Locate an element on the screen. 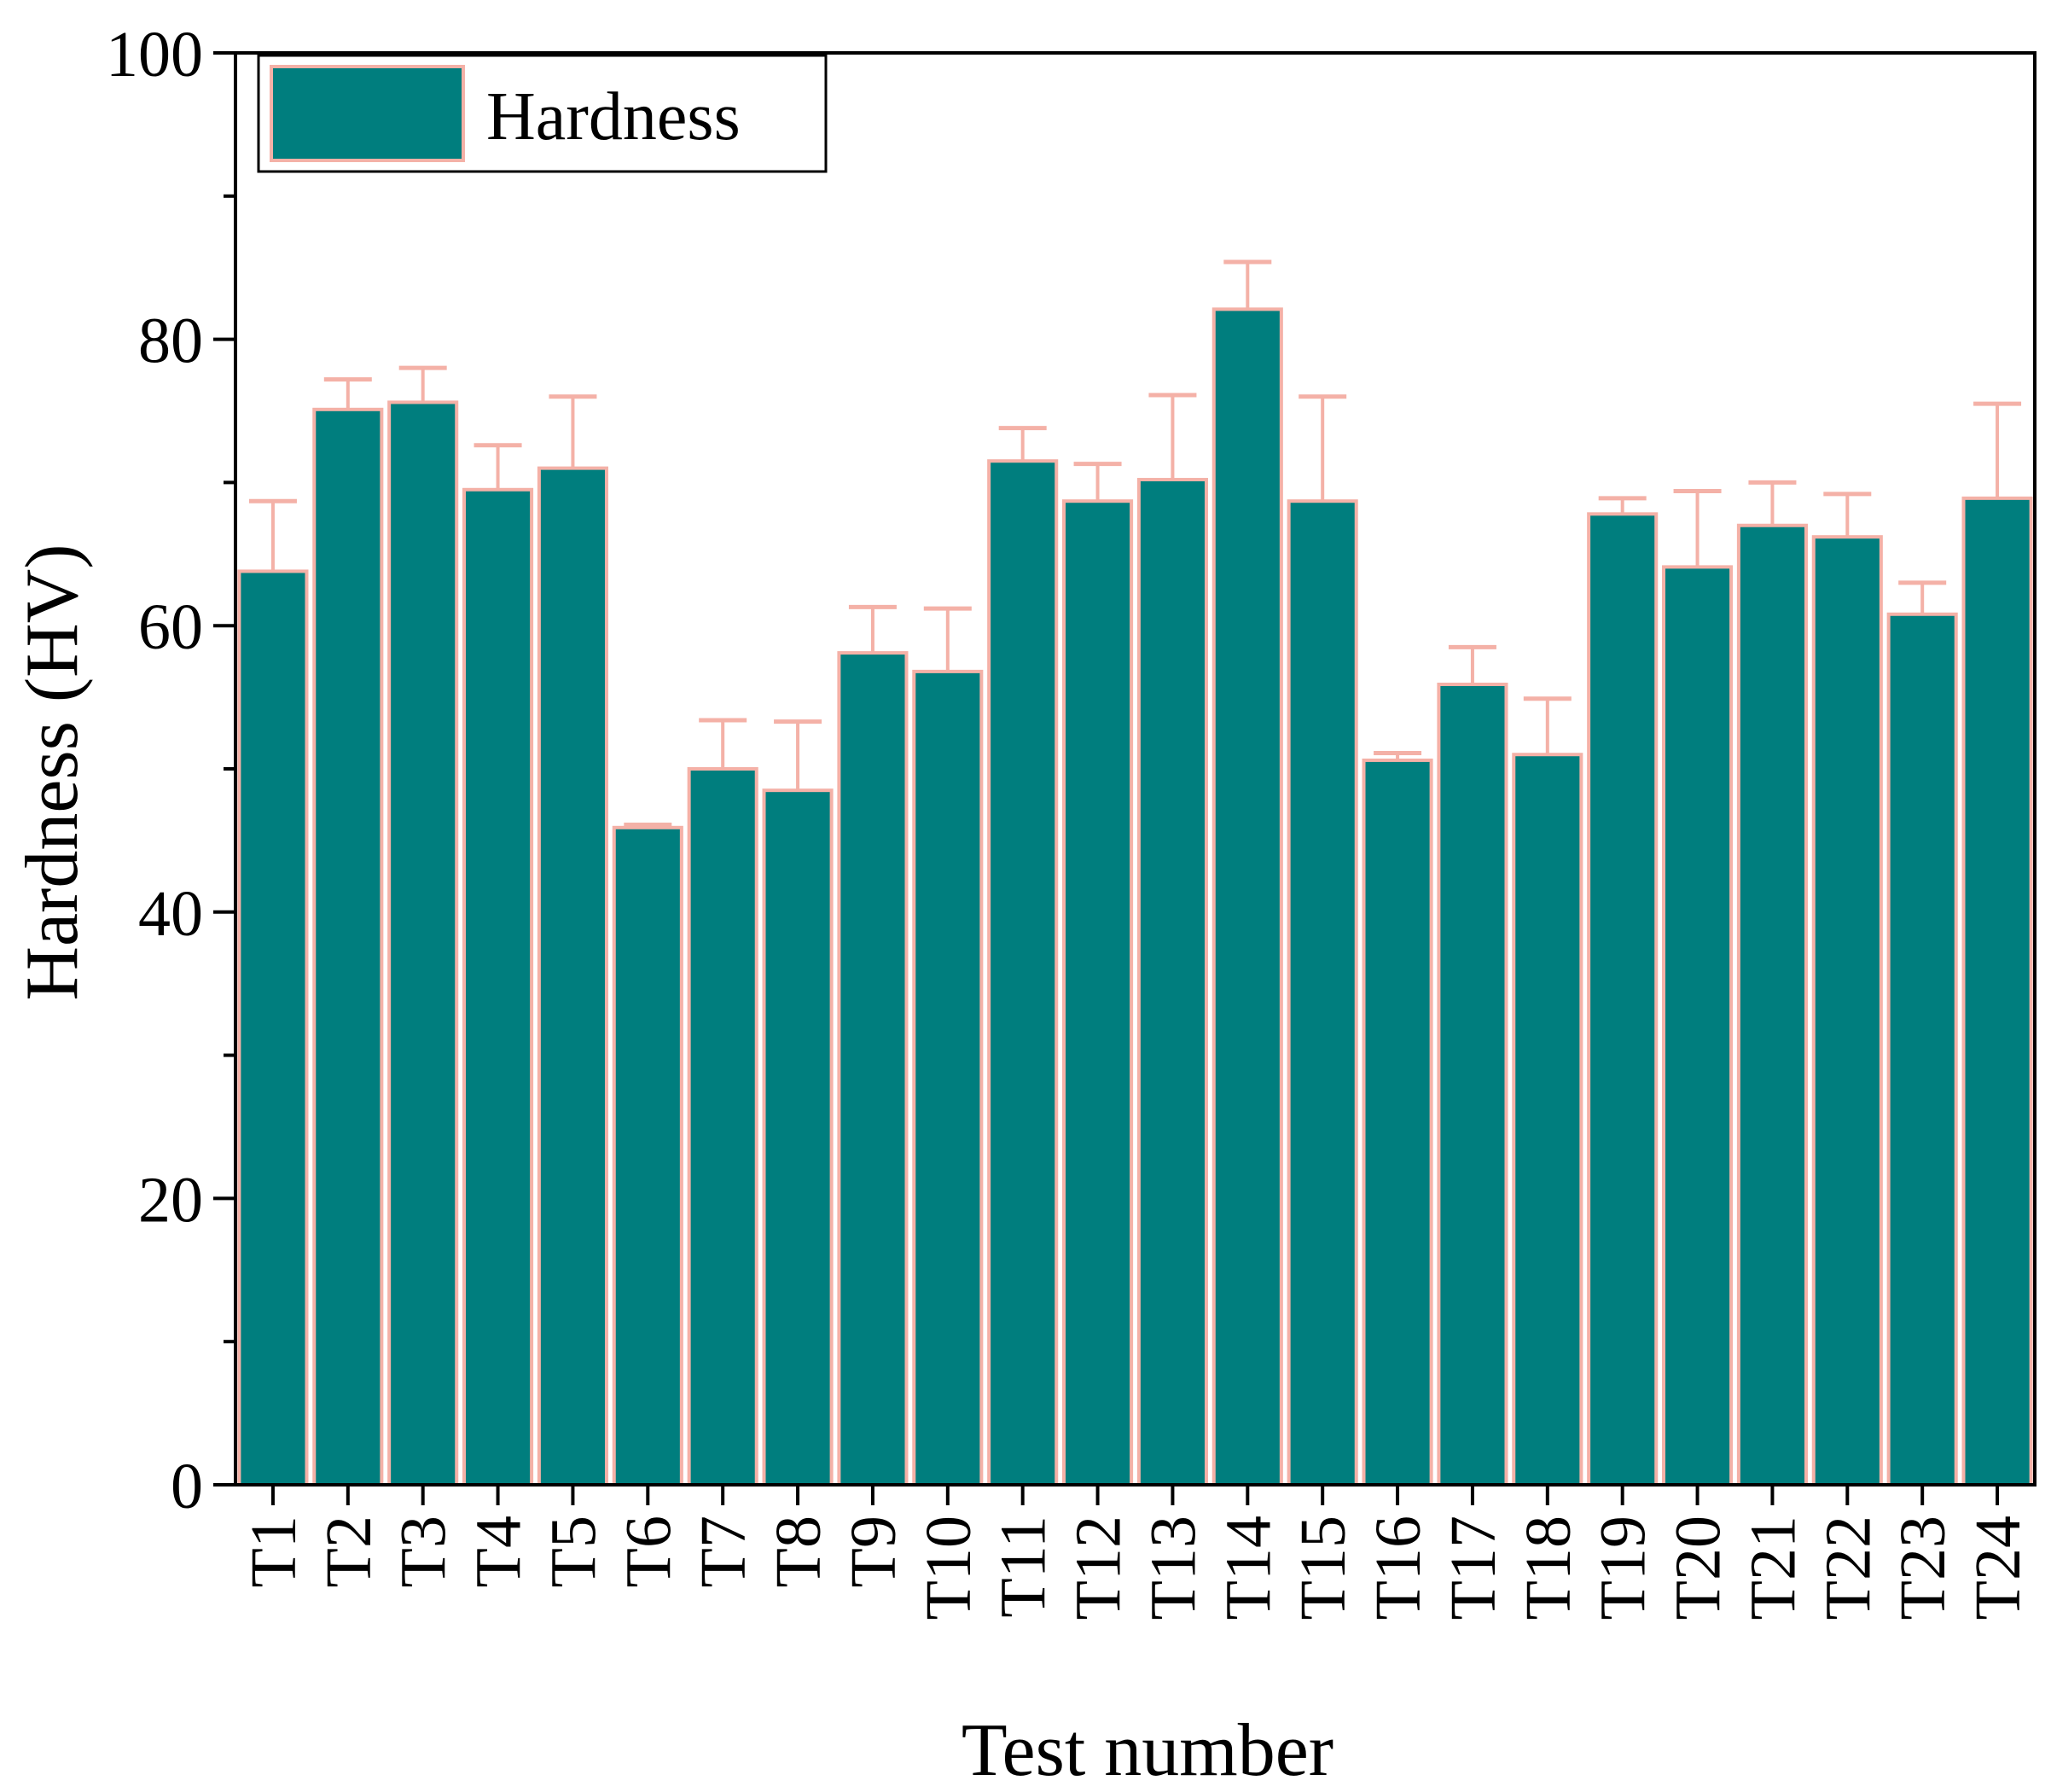 This screenshot has height=1792, width=2051. y-tick-label: 60 is located at coordinates (170, 627).